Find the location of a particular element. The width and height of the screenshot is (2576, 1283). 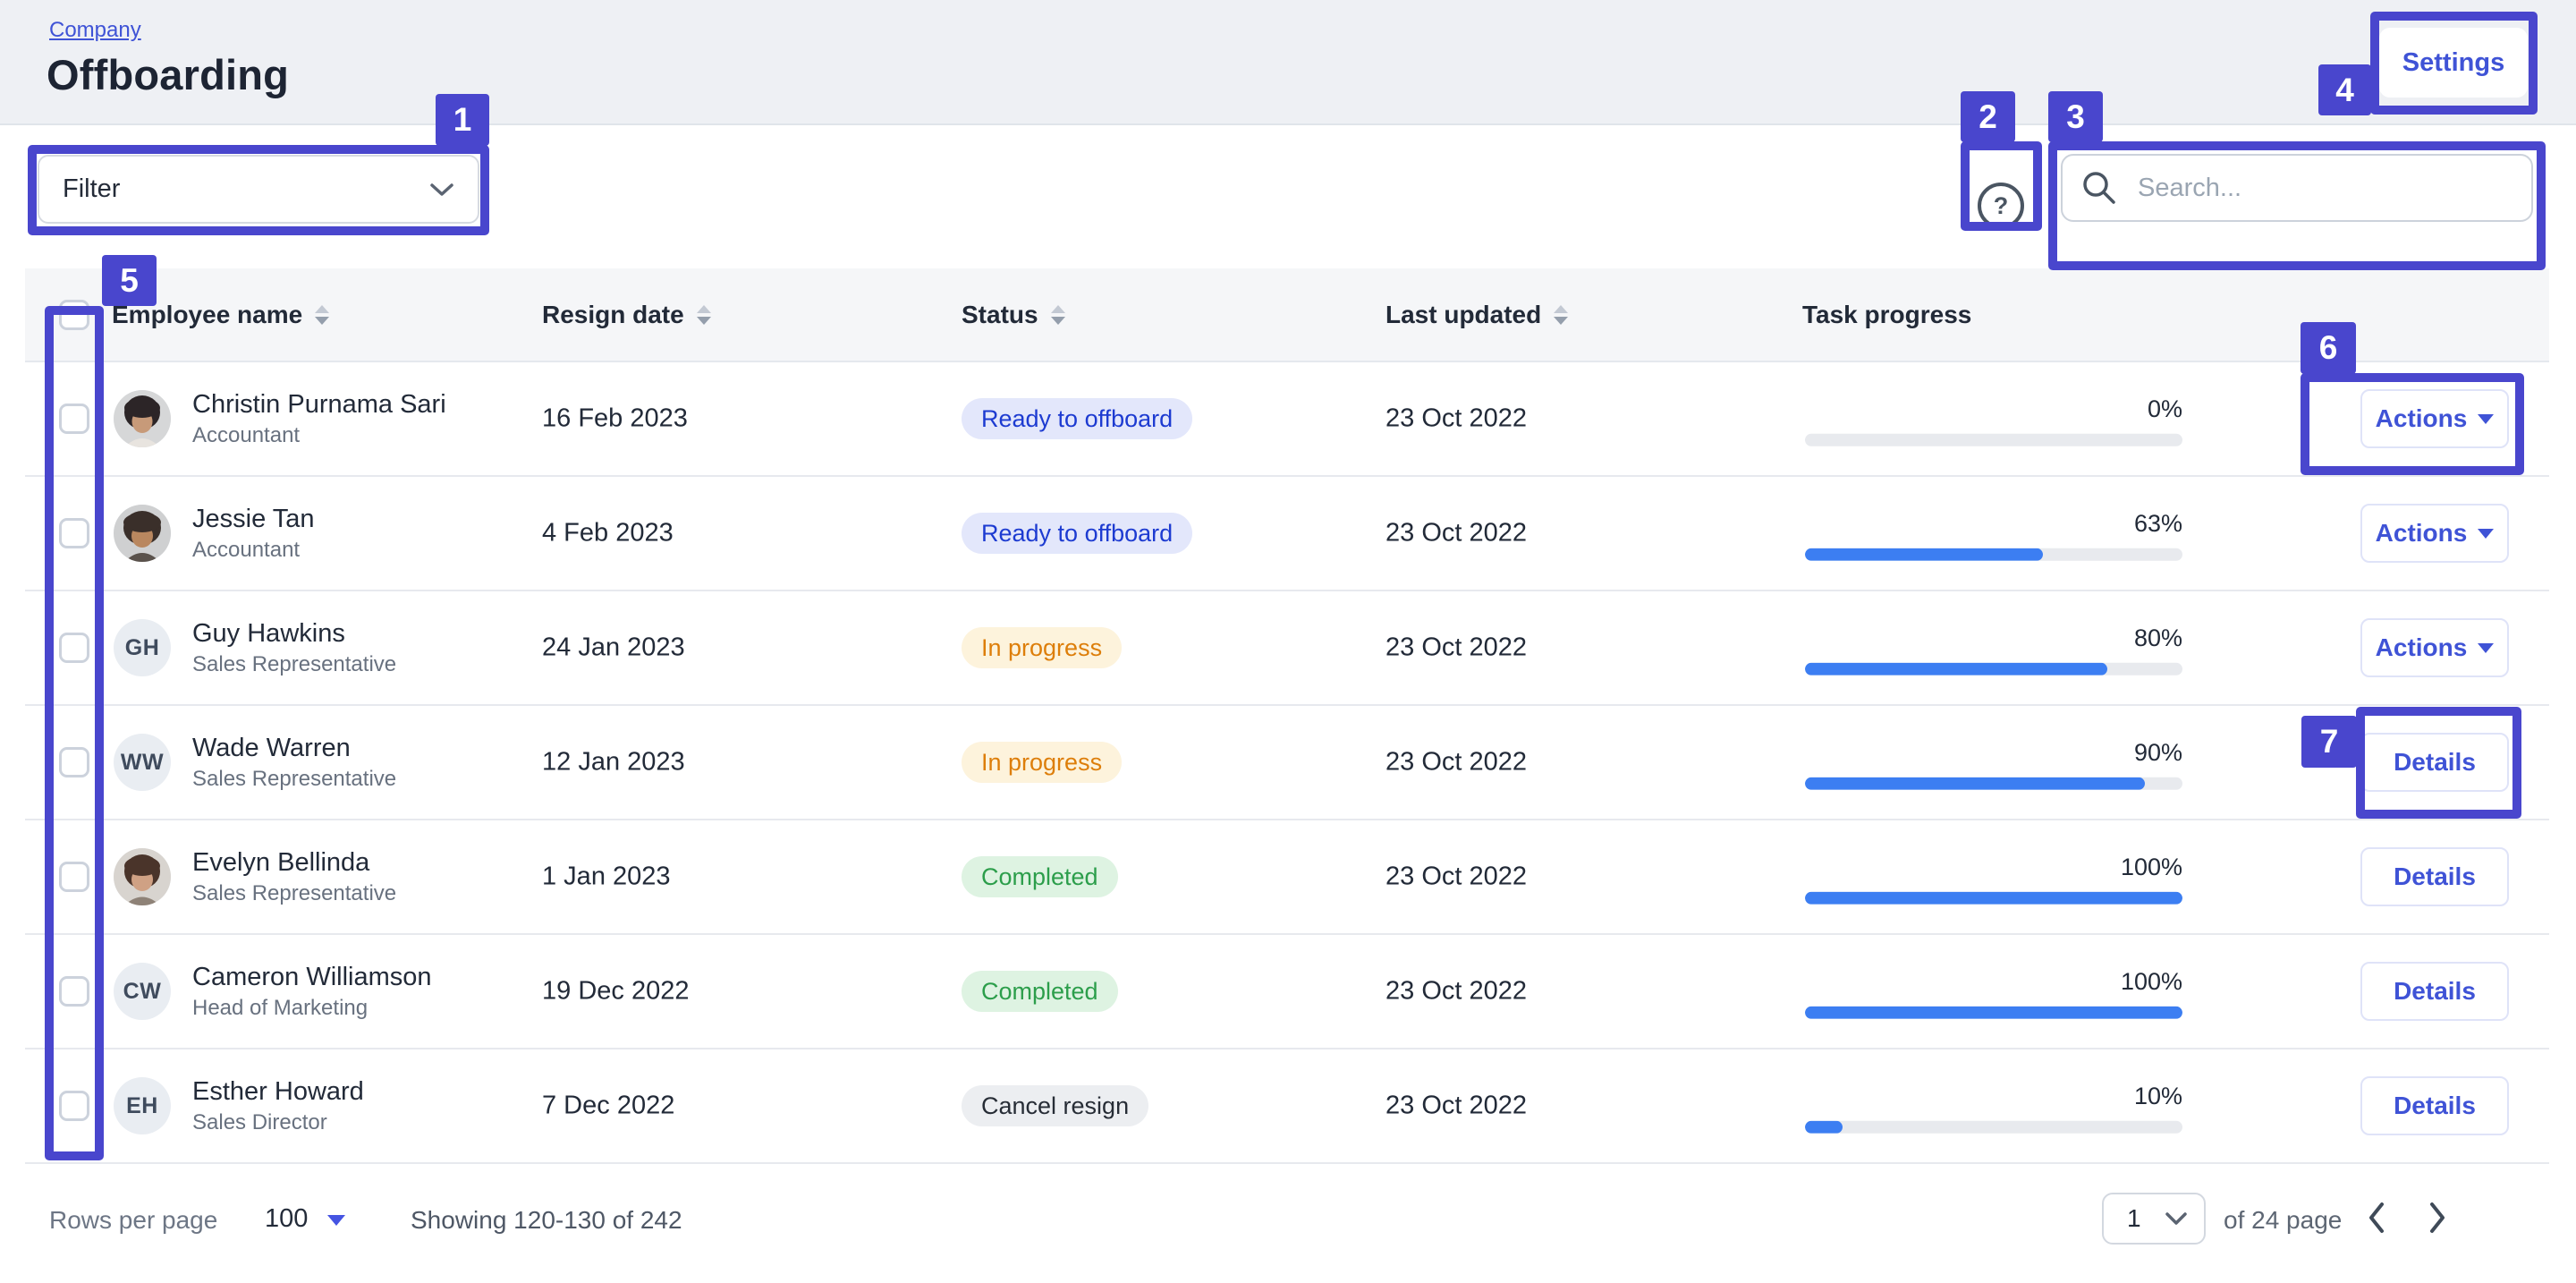

settings-button: Settings is located at coordinates (2453, 63).